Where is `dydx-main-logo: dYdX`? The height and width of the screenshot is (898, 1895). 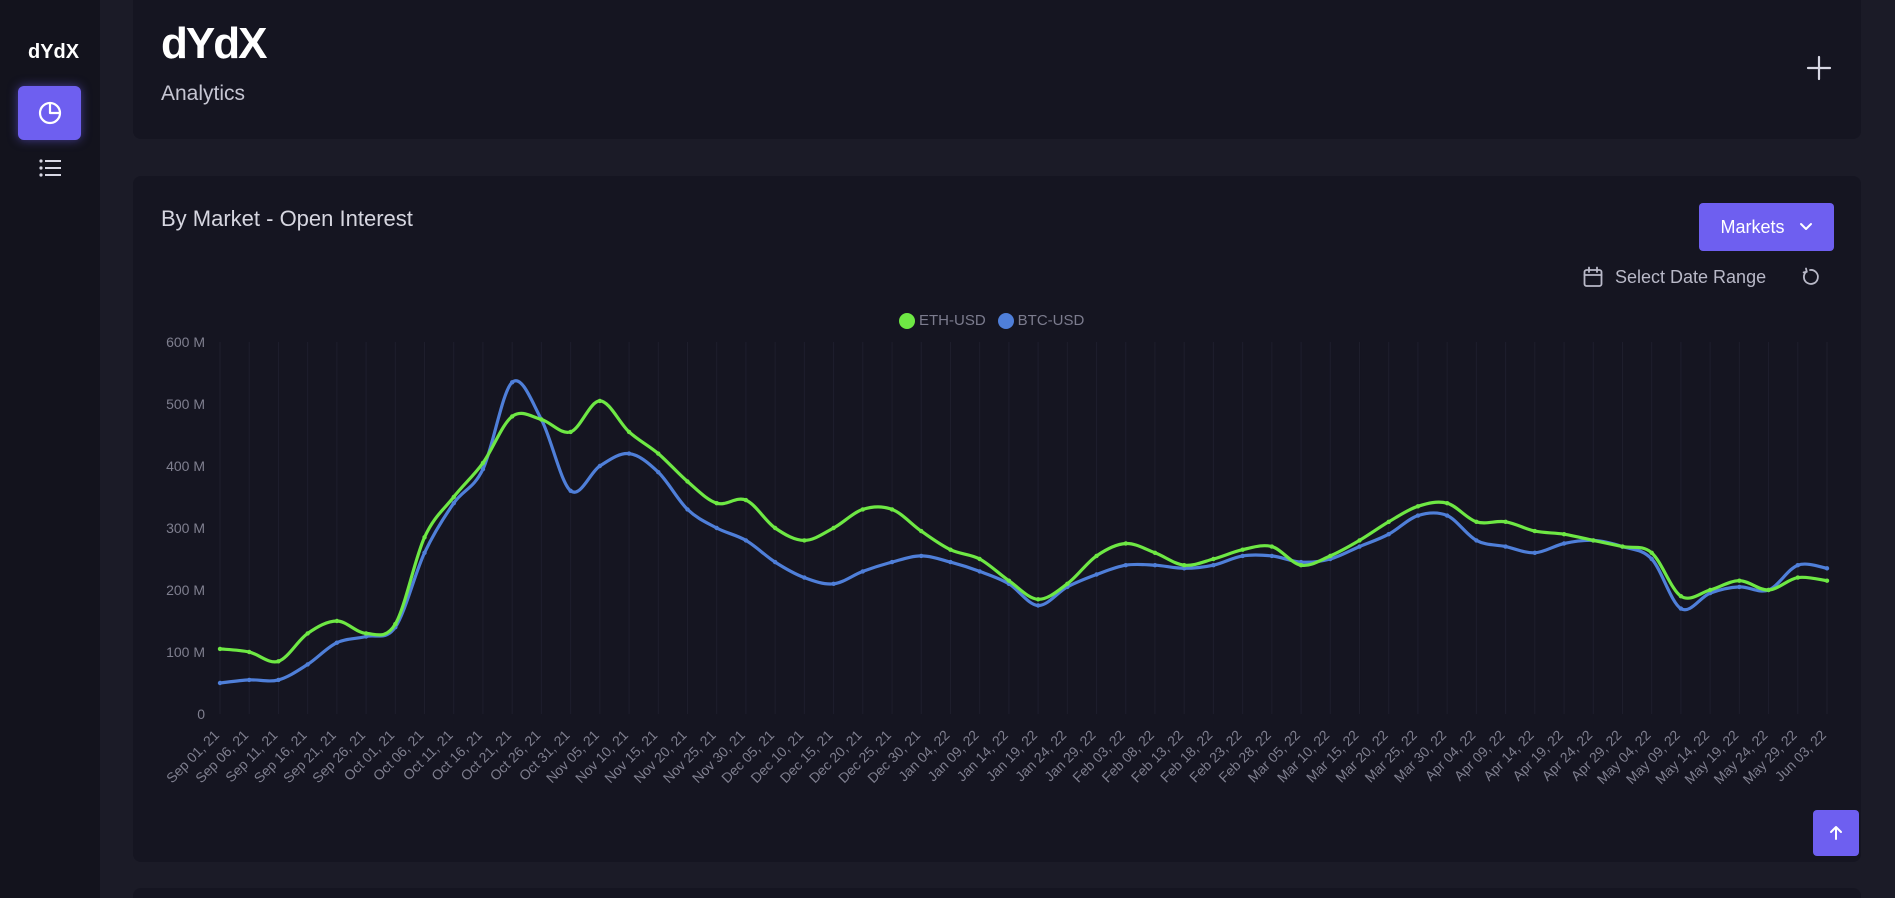 dydx-main-logo: dYdX is located at coordinates (215, 42).